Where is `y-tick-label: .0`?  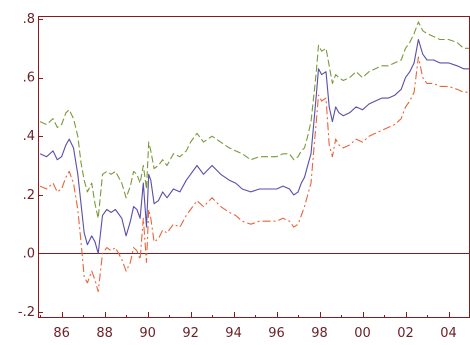
y-tick-label: .0 is located at coordinates (29, 253).